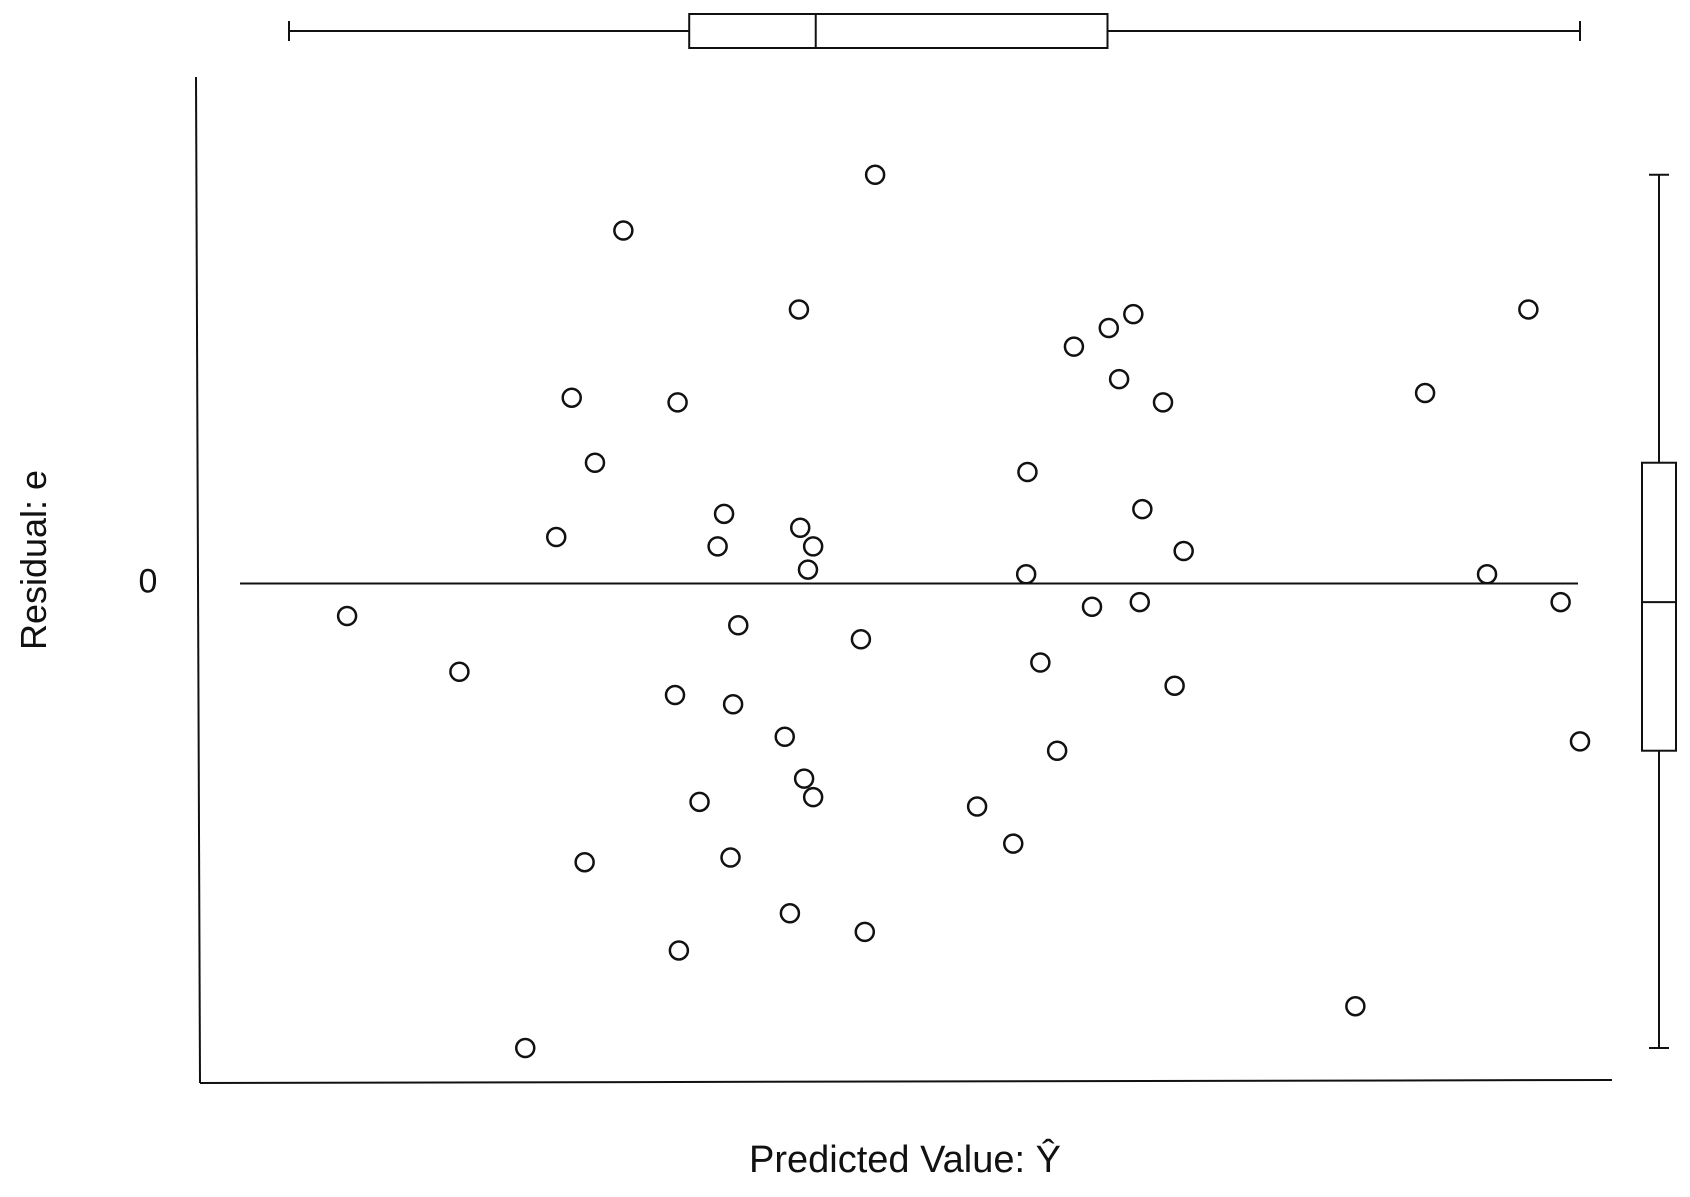 The height and width of the screenshot is (1197, 1690). Describe the element at coordinates (905, 1159) in the screenshot. I see `x-axis-label: Predicted Value: Ŷ` at that location.